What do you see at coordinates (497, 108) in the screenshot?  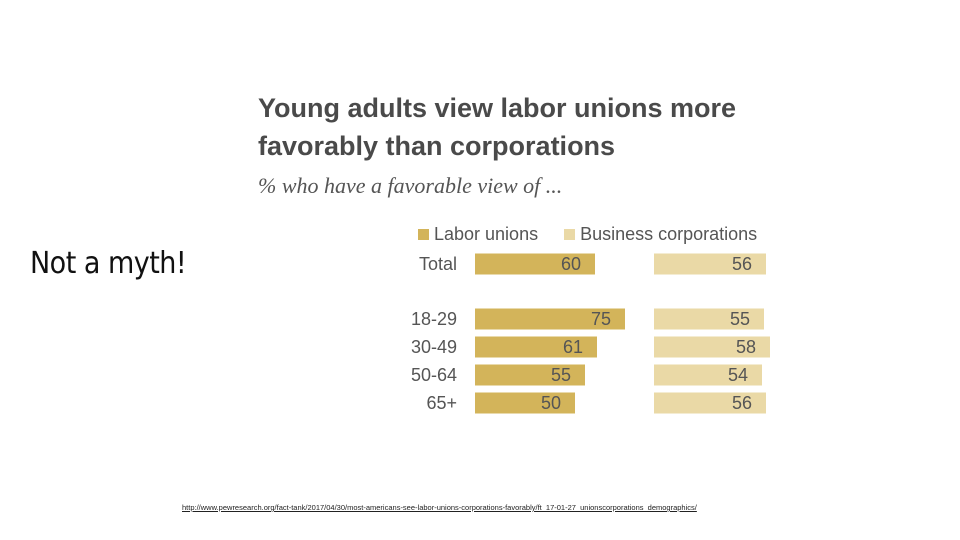 I see `chart-title-line-1: Young adults view labor unions more` at bounding box center [497, 108].